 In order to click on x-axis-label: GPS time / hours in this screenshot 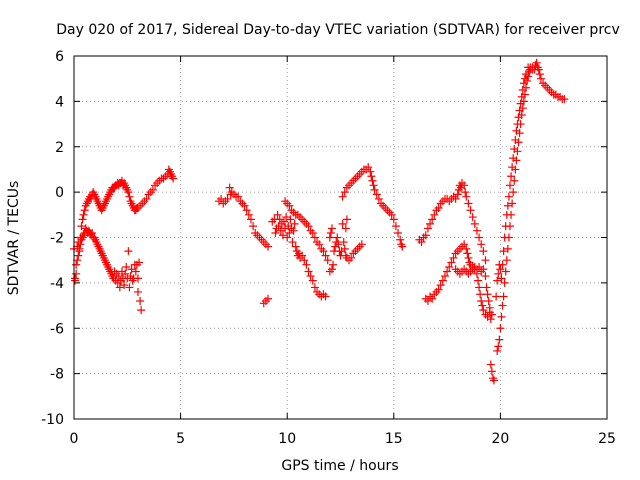, I will do `click(339, 466)`.